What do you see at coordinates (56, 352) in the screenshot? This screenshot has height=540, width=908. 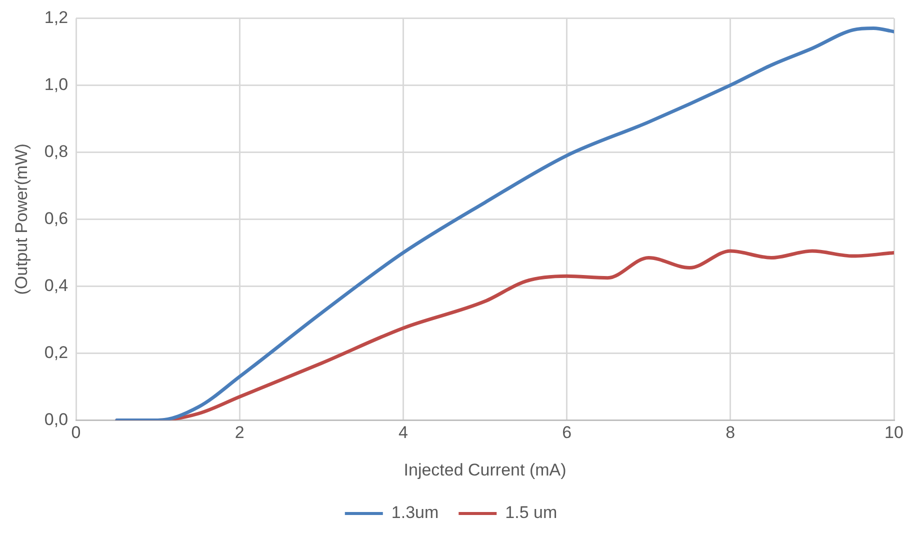 I see `y-tick-label: 0,2` at bounding box center [56, 352].